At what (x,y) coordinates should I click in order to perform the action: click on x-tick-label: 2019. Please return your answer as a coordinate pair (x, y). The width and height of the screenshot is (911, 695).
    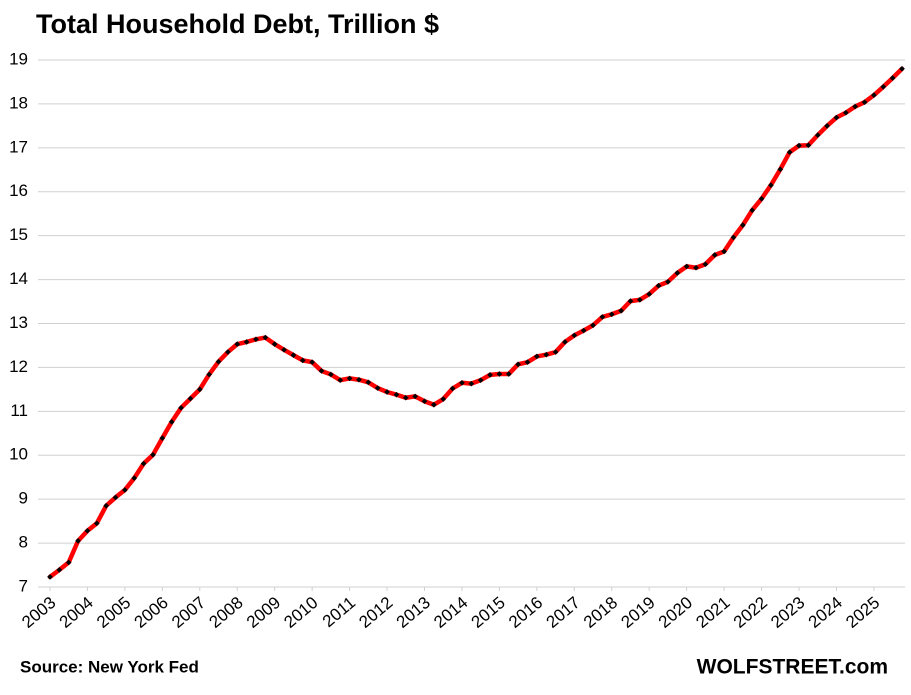
    Looking at the image, I should click on (637, 612).